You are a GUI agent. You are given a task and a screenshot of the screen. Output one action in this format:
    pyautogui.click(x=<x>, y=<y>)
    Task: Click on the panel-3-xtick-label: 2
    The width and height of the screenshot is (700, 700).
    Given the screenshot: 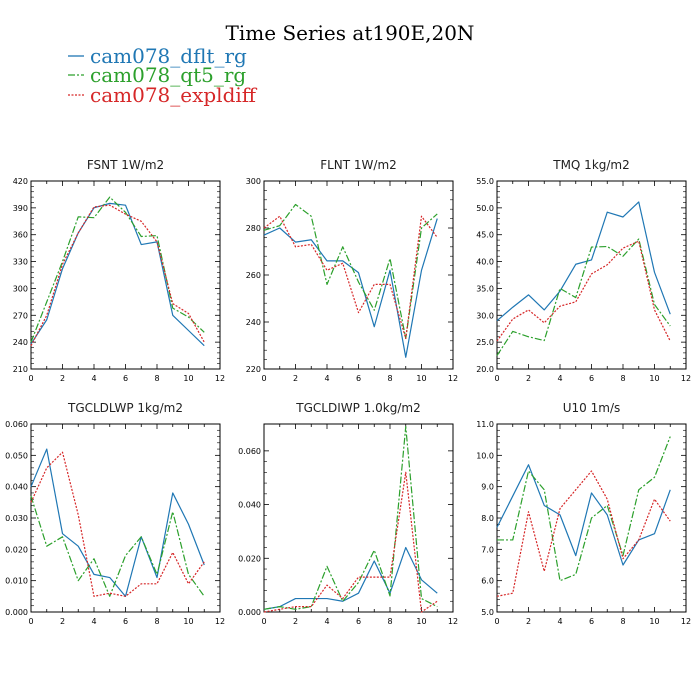 What is the action you would take?
    pyautogui.click(x=528, y=378)
    